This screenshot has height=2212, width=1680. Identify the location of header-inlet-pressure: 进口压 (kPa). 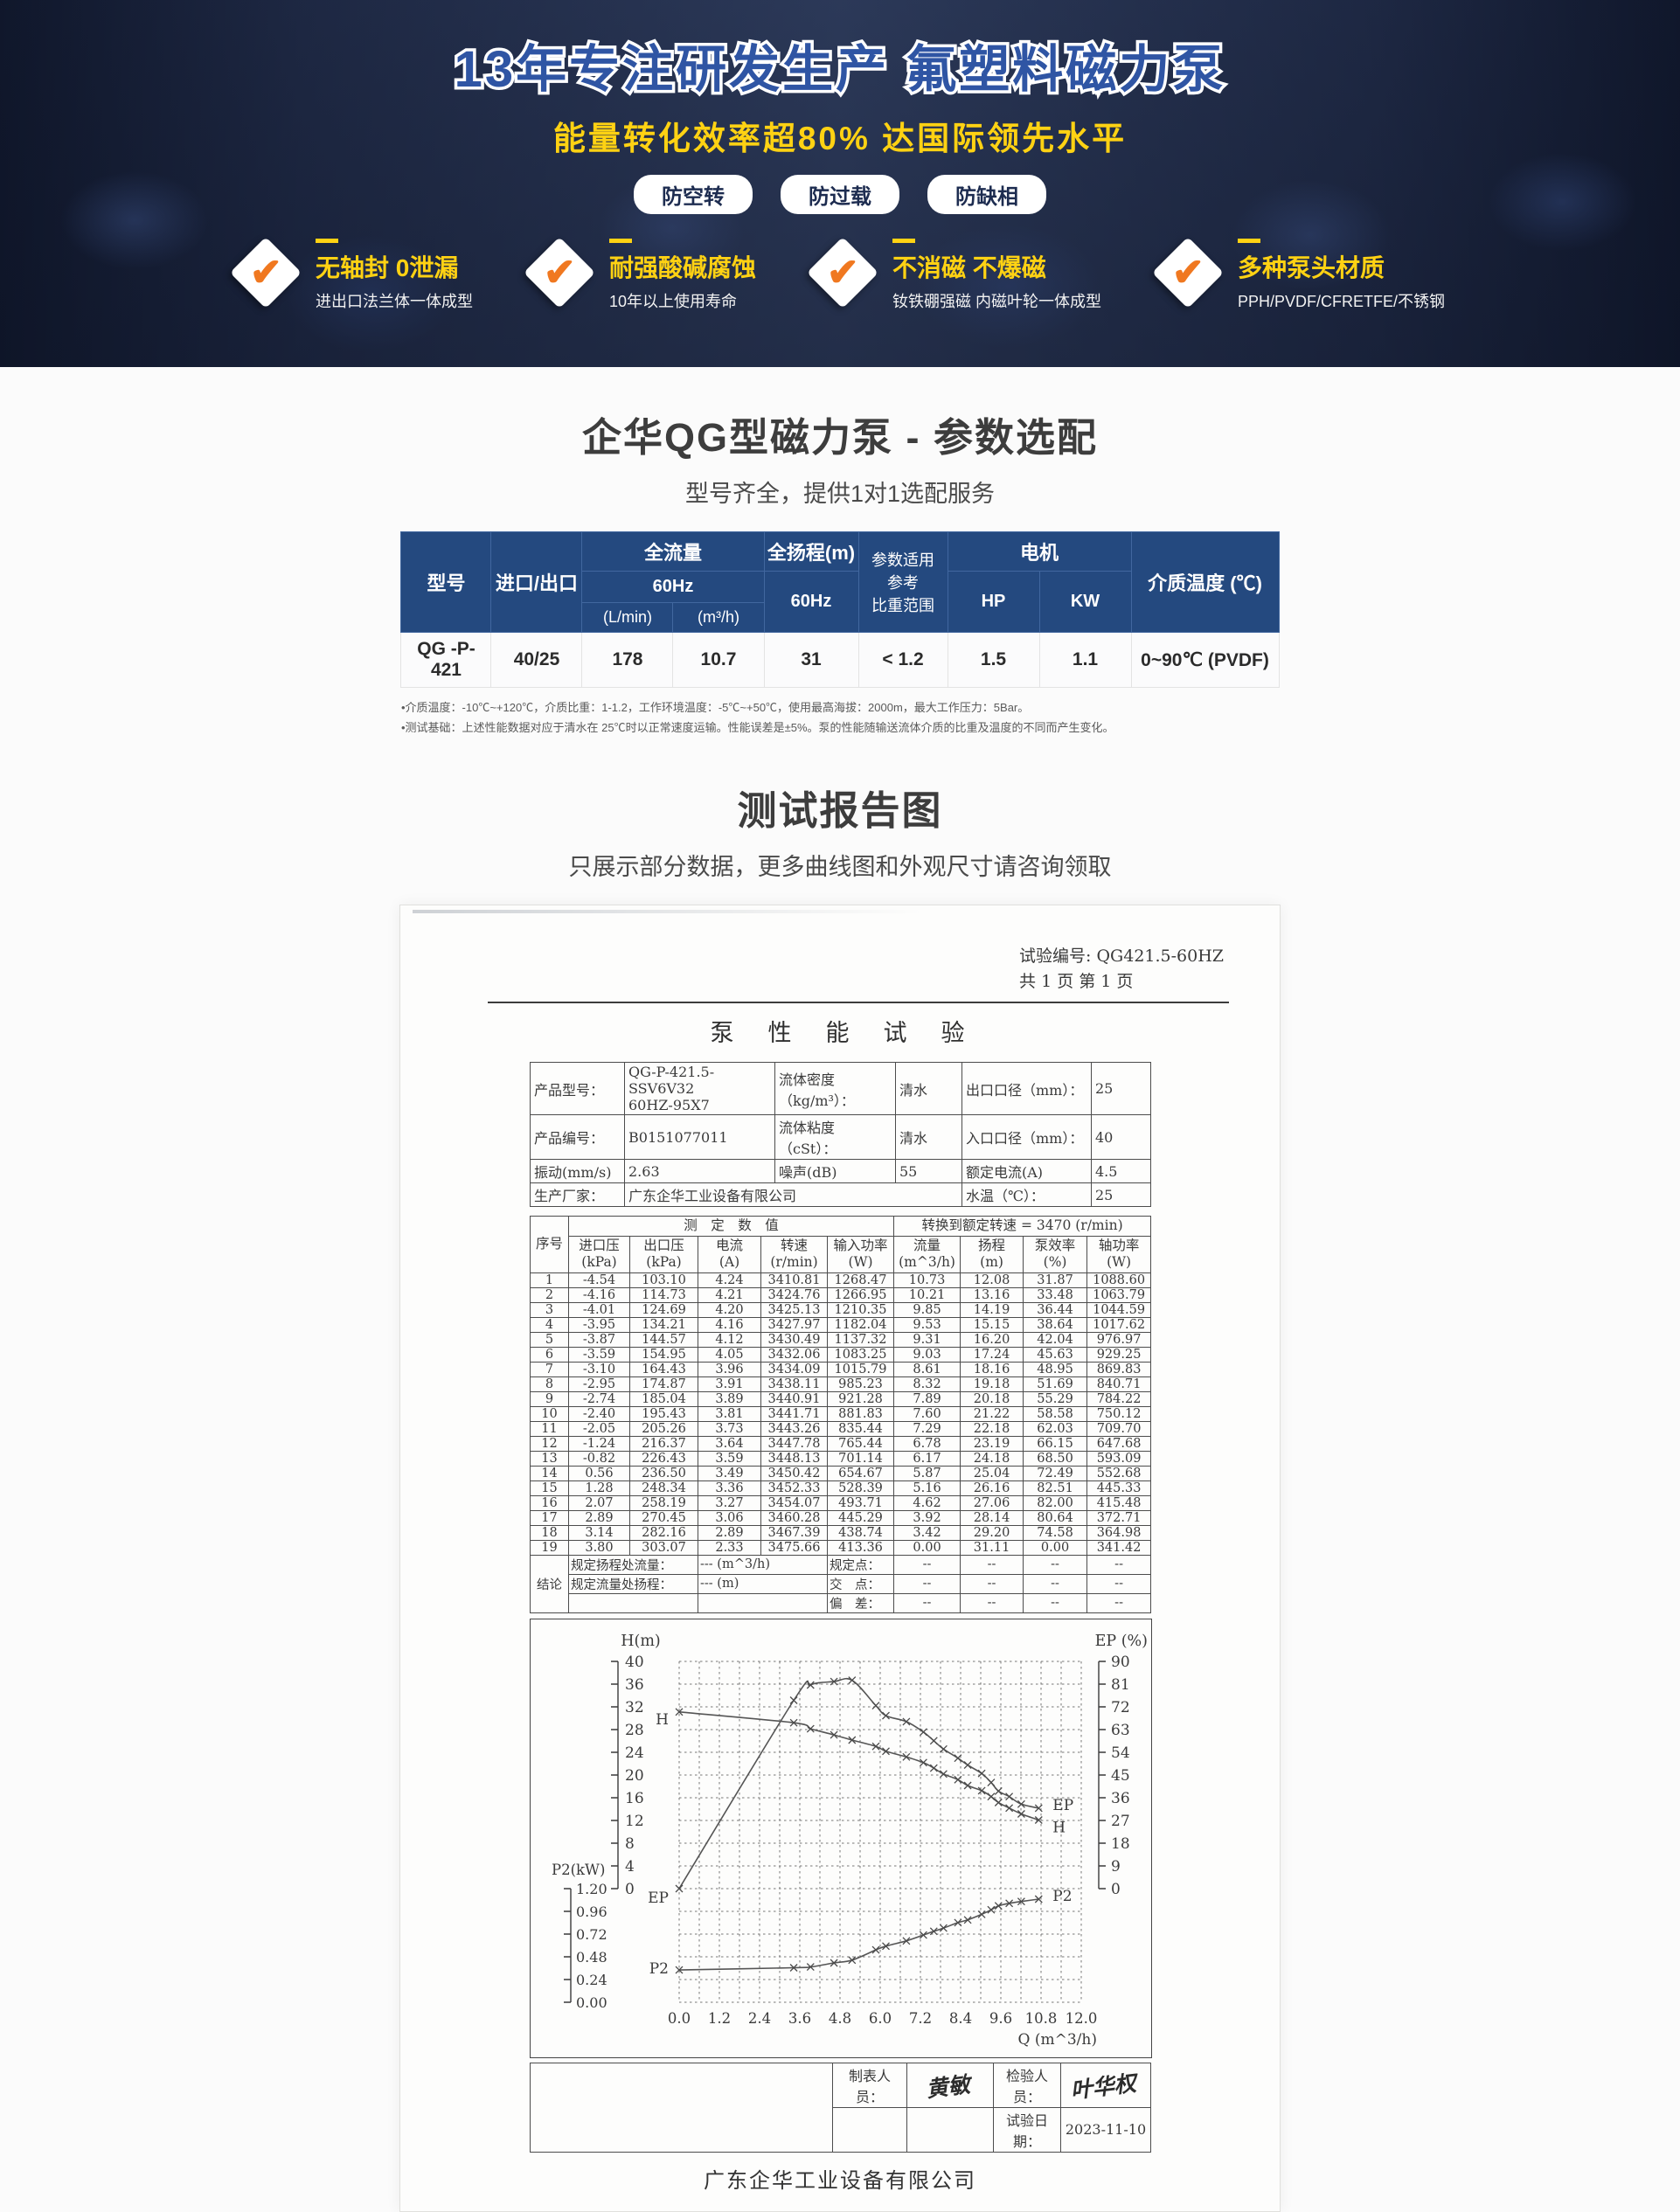
(599, 1254).